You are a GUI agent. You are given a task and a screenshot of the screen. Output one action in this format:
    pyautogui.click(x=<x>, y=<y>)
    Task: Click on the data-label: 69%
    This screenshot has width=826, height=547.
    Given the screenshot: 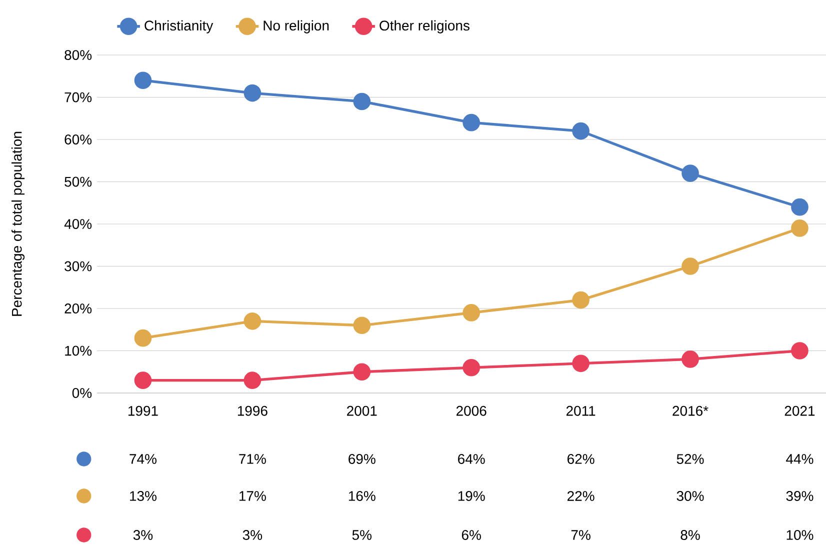 What is the action you would take?
    pyautogui.click(x=362, y=459)
    